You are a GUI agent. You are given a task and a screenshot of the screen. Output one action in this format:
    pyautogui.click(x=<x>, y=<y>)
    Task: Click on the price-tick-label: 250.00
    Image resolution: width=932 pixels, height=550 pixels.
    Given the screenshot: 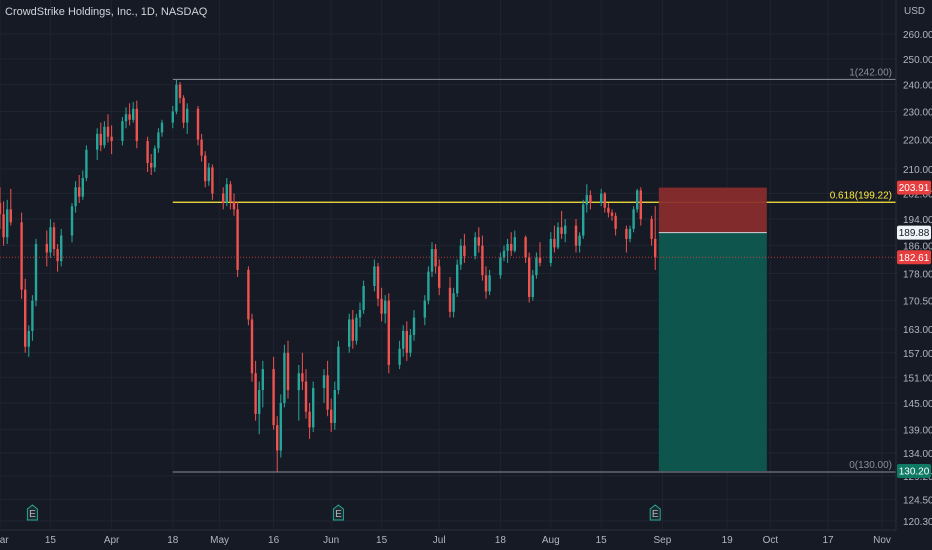 What is the action you would take?
    pyautogui.click(x=917, y=60)
    